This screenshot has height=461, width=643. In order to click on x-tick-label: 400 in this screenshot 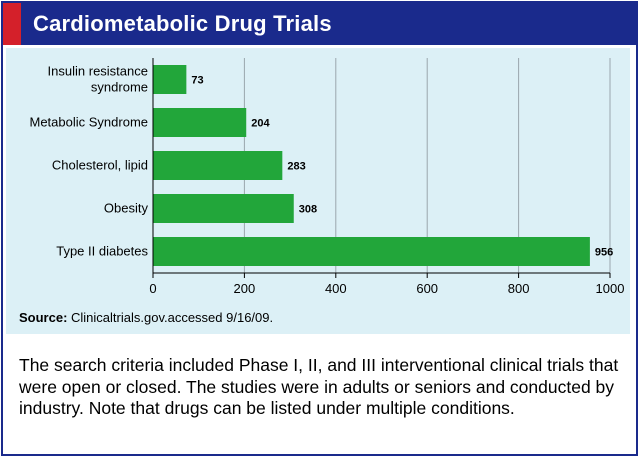, I will do `click(336, 288)`.